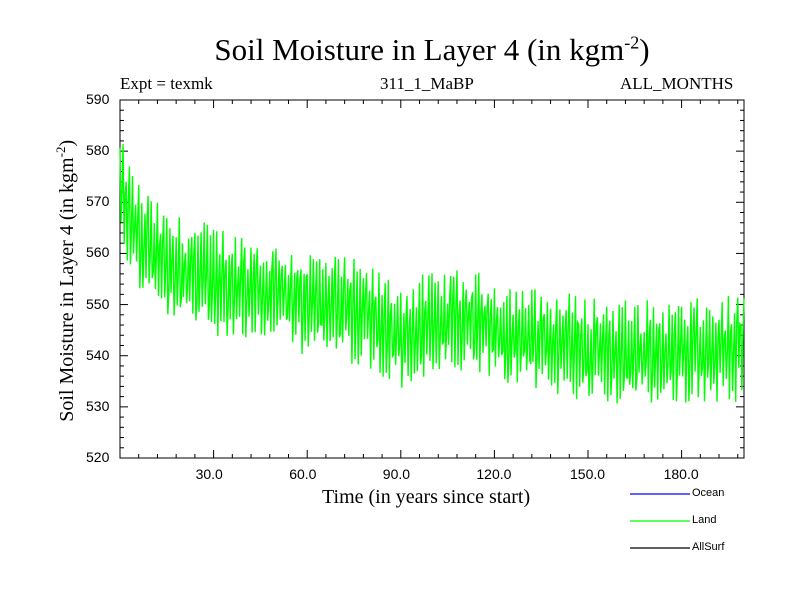 The height and width of the screenshot is (600, 800). Describe the element at coordinates (396, 474) in the screenshot. I see `x-tick-label: 90.0` at that location.